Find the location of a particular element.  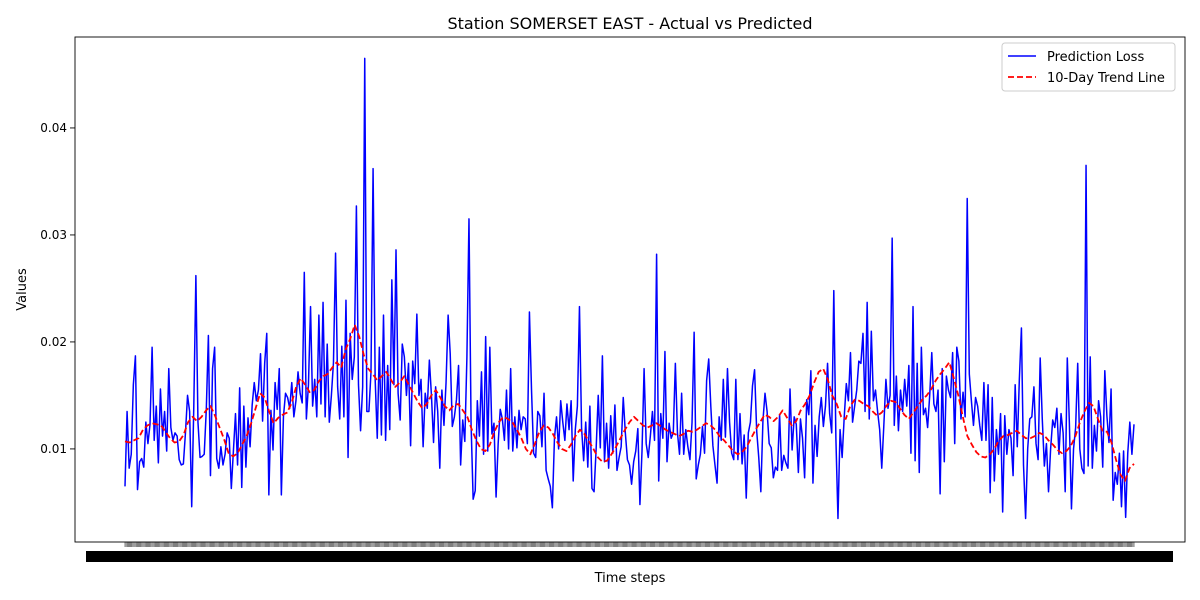

x-tick-labels-overlapping is located at coordinates (629, 556).